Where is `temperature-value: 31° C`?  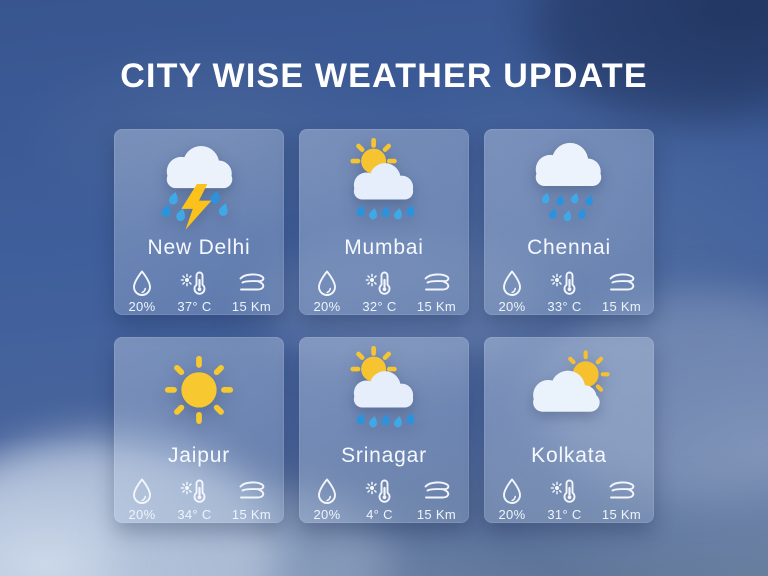
temperature-value: 31° C is located at coordinates (564, 514).